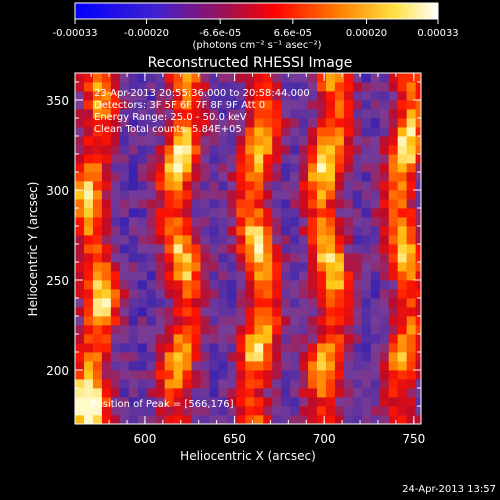  I want to click on x-tick-label: 650, so click(234, 439).